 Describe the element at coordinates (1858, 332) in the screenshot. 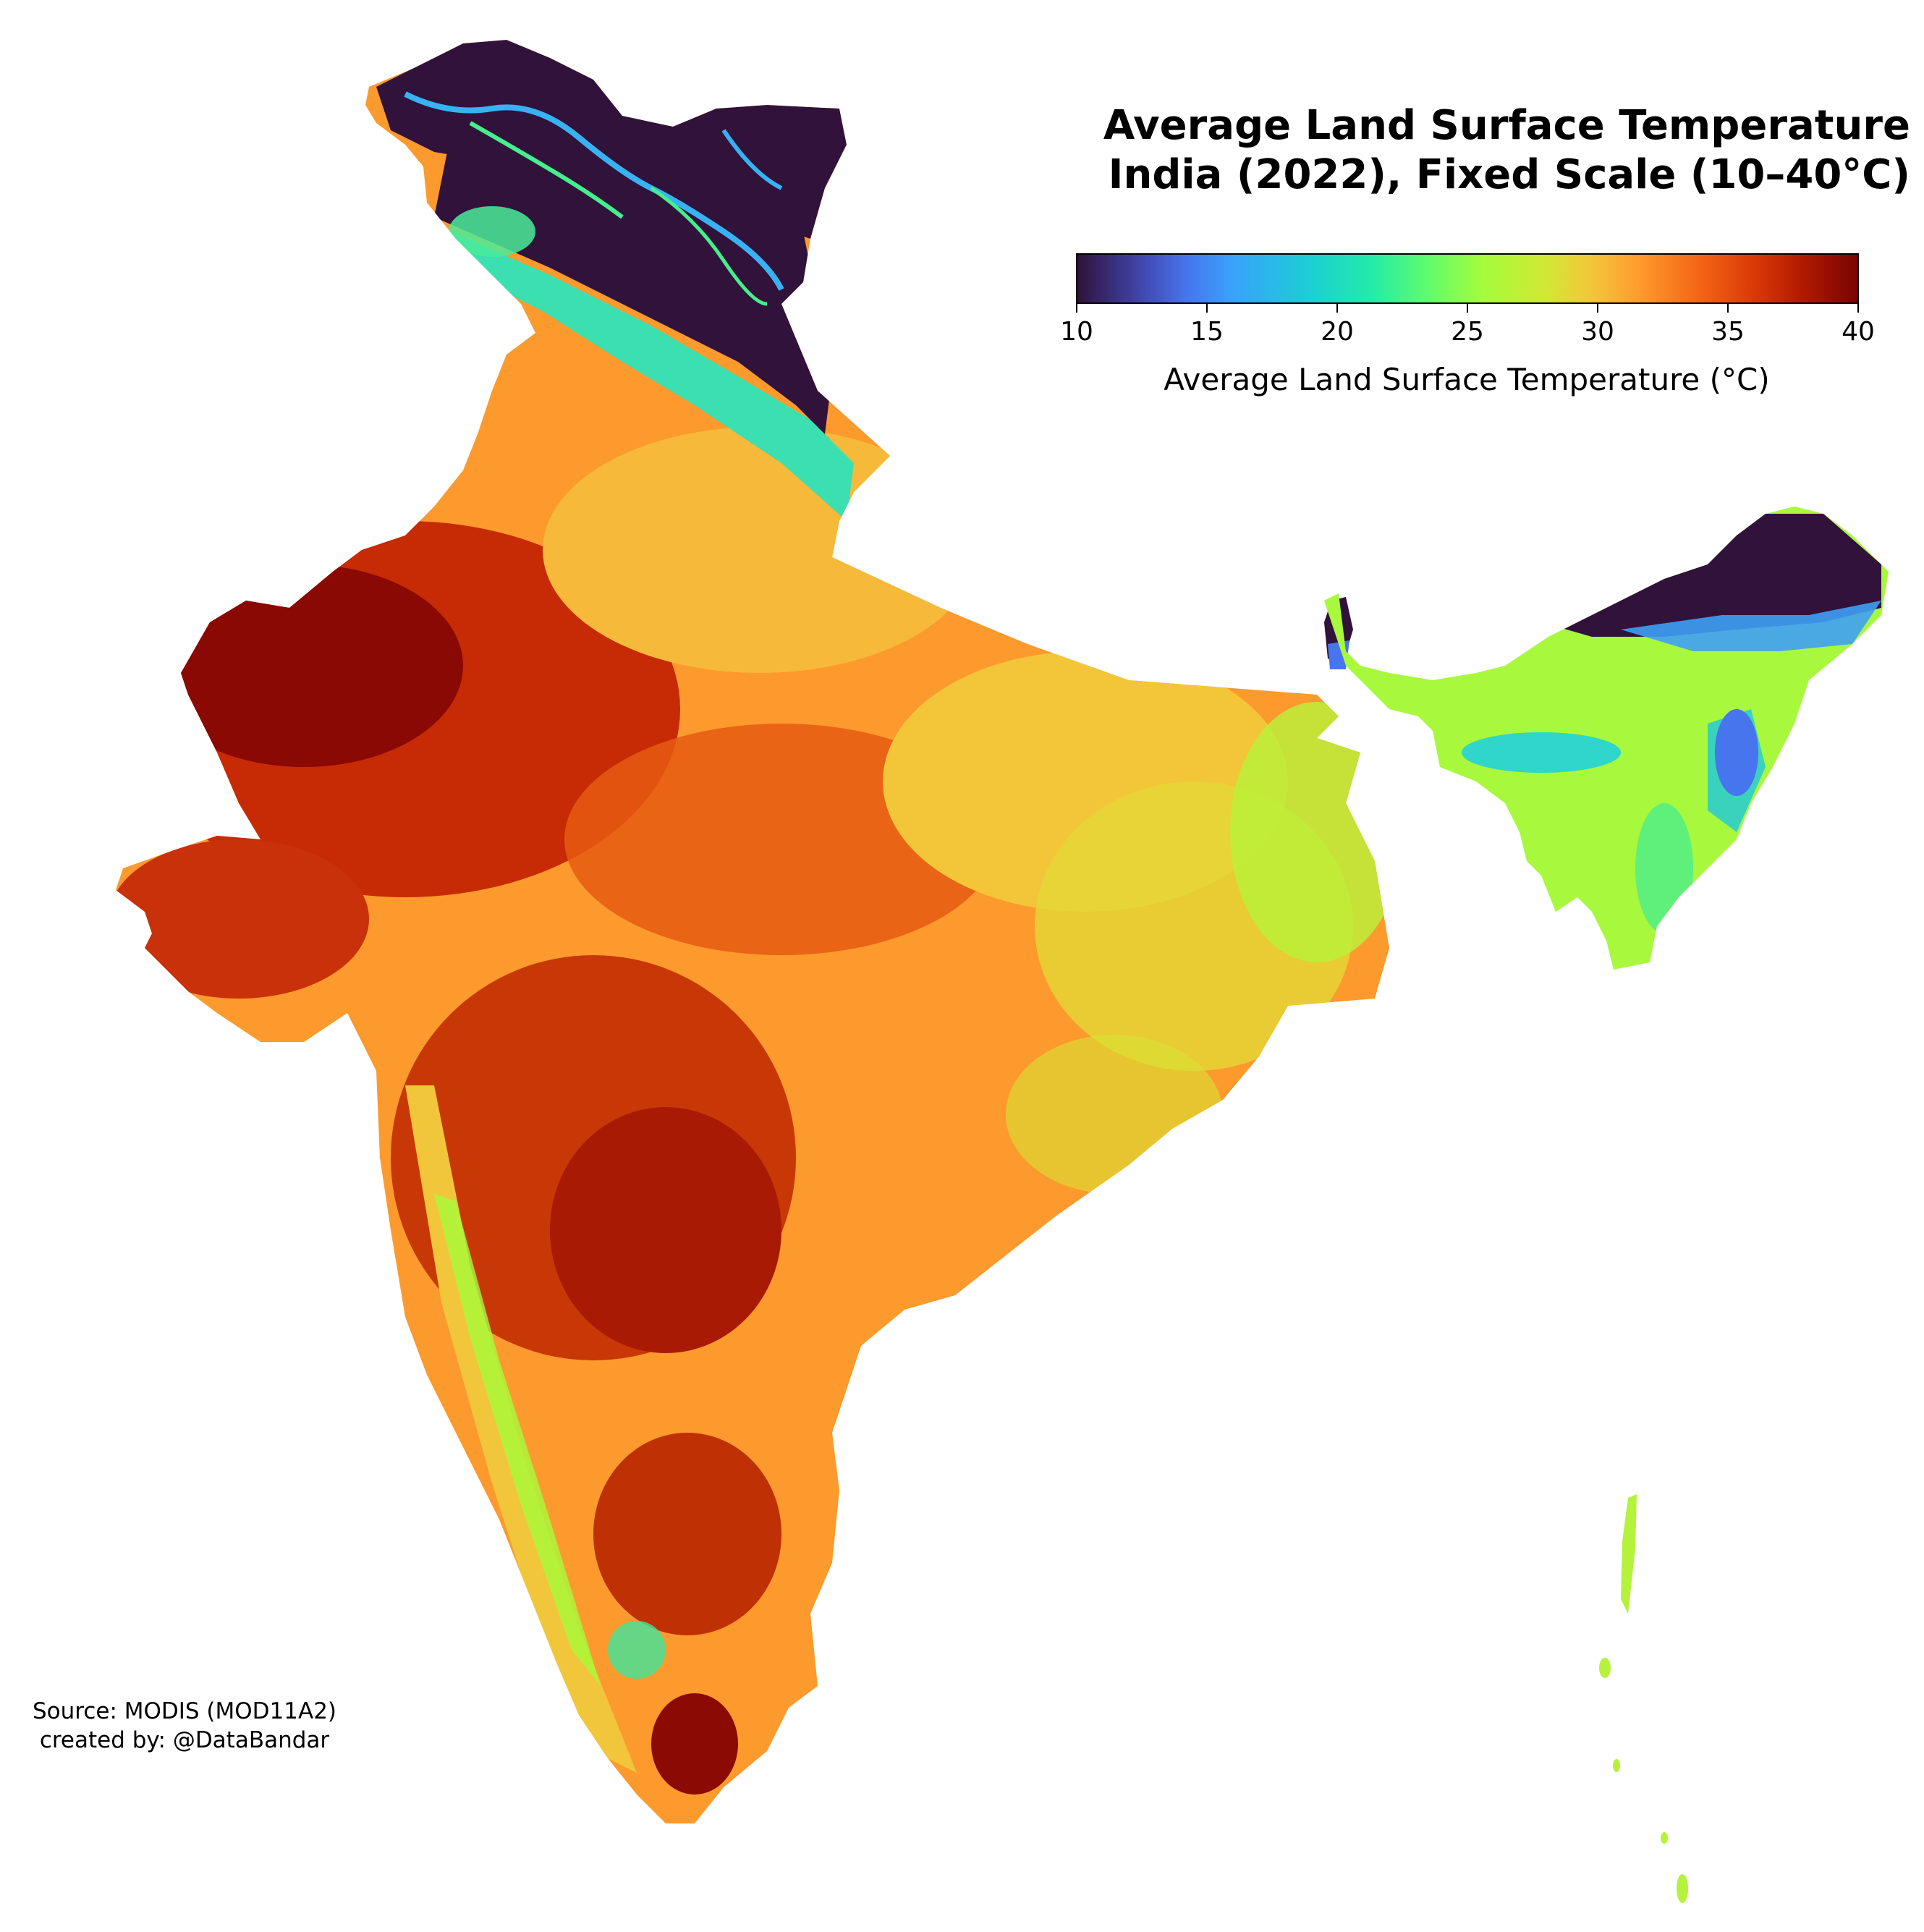

I see `colorbar-tick-label: 40` at that location.